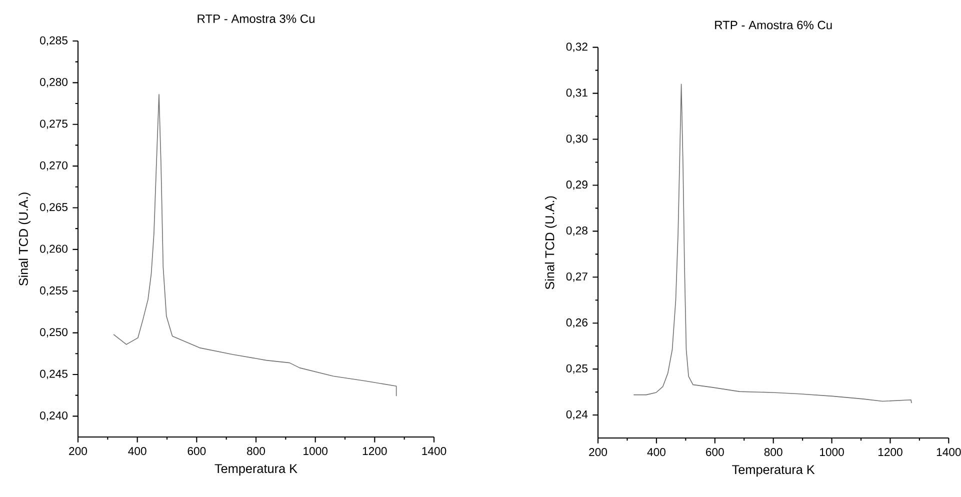  I want to click on chart-title: RTP - Amostra 3% Cu, so click(256, 18).